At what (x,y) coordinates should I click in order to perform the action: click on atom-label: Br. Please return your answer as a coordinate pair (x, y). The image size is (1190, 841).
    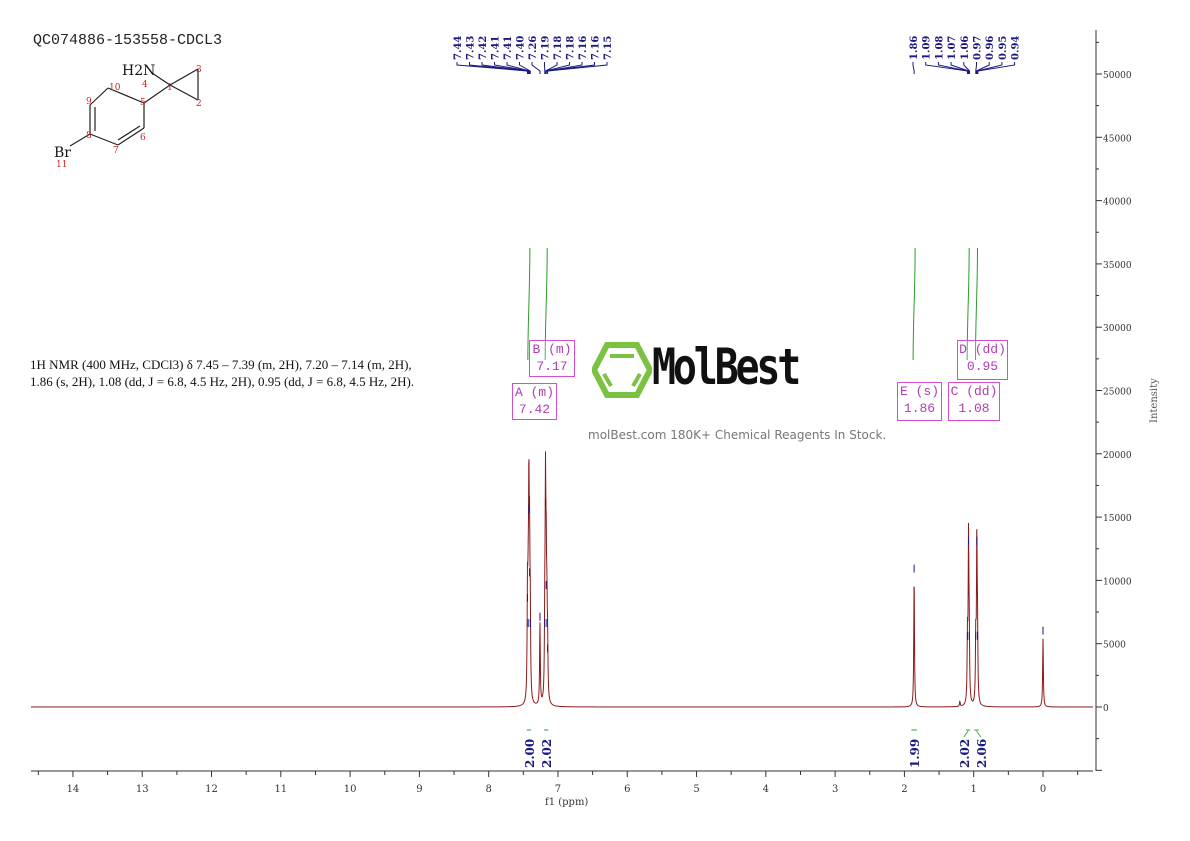
    Looking at the image, I should click on (62, 153).